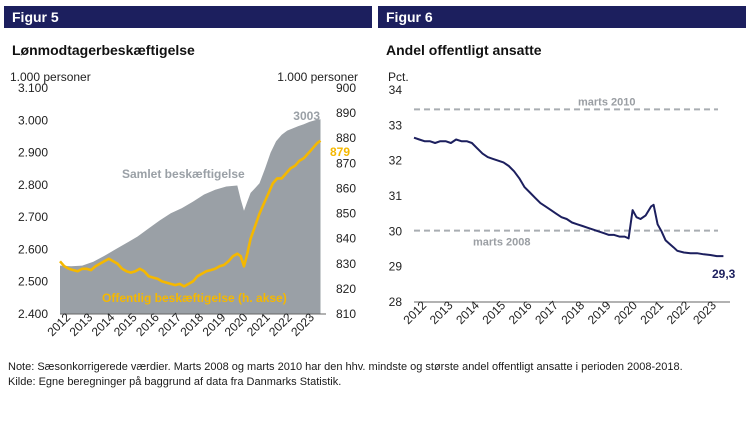 Image resolution: width=750 pixels, height=425 pixels. What do you see at coordinates (340, 152) in the screenshot?
I see `public-end-value: 879` at bounding box center [340, 152].